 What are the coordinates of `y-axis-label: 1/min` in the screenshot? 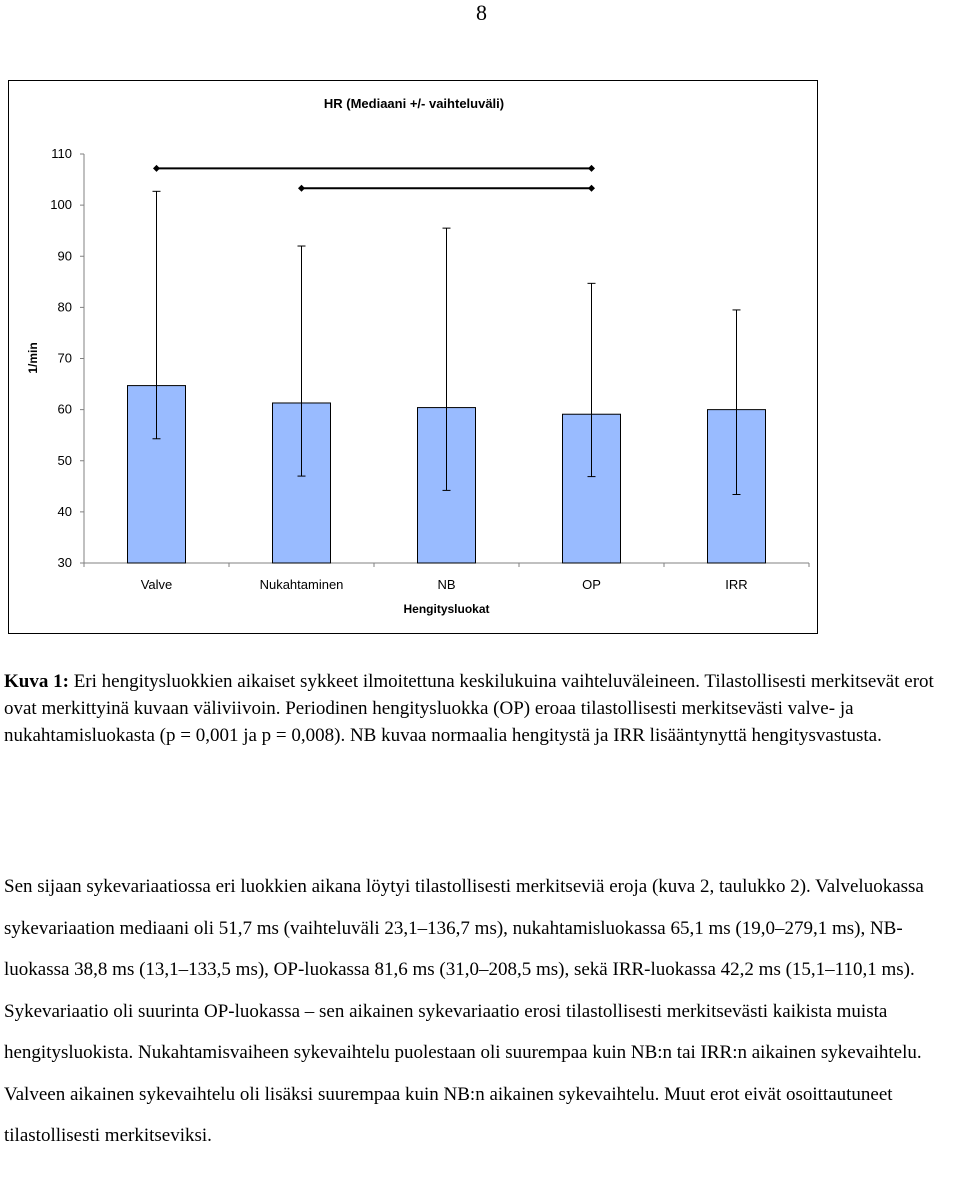 It's located at (33, 357).